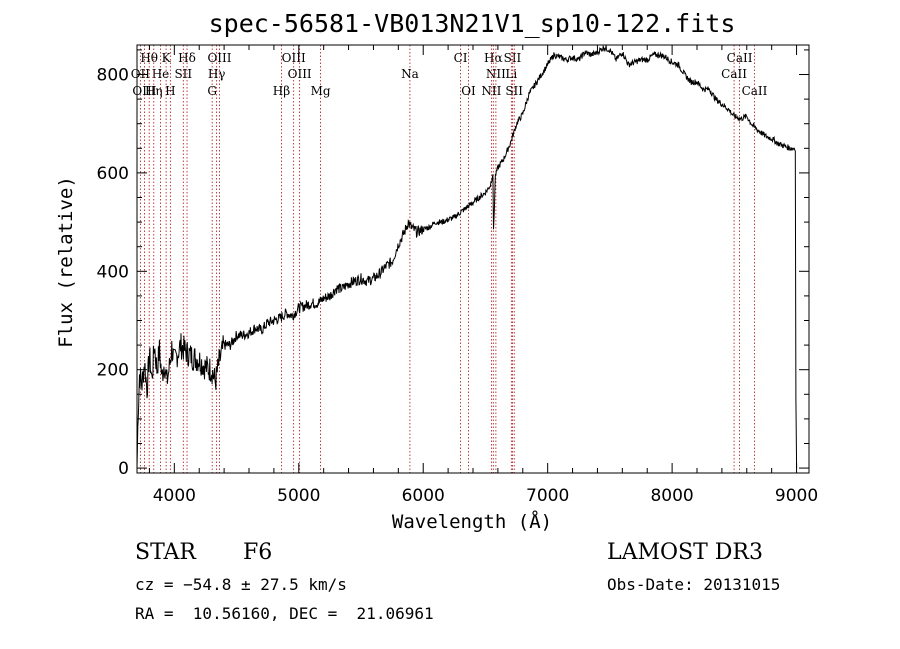 The image size is (900, 649). Describe the element at coordinates (241, 584) in the screenshot. I see `redshift-cz: cz = −54.8 ± 27.5 km/s` at that location.